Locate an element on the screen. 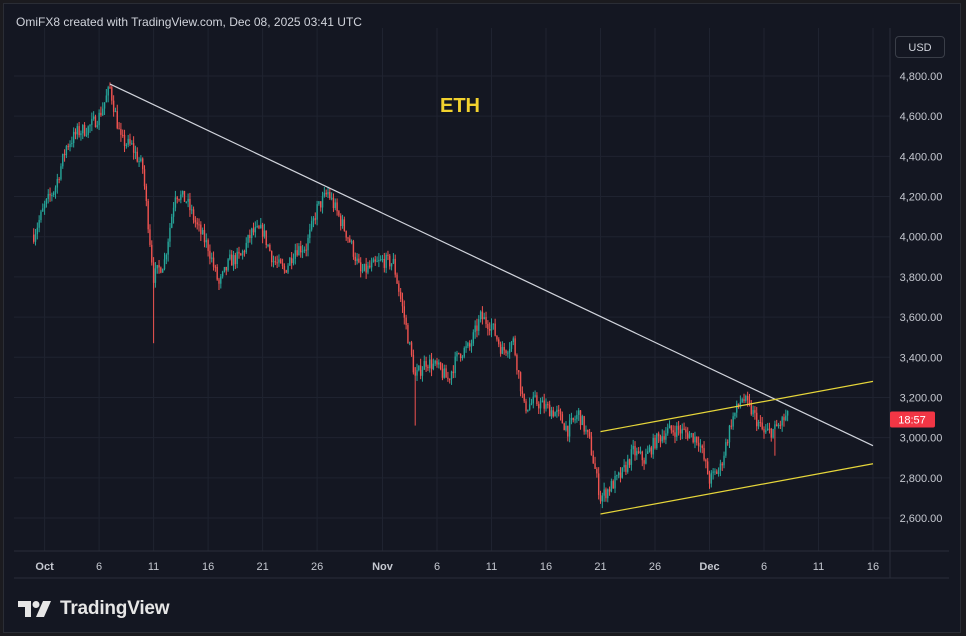 The width and height of the screenshot is (966, 636). current-price-countdown: 18:57 is located at coordinates (912, 421).